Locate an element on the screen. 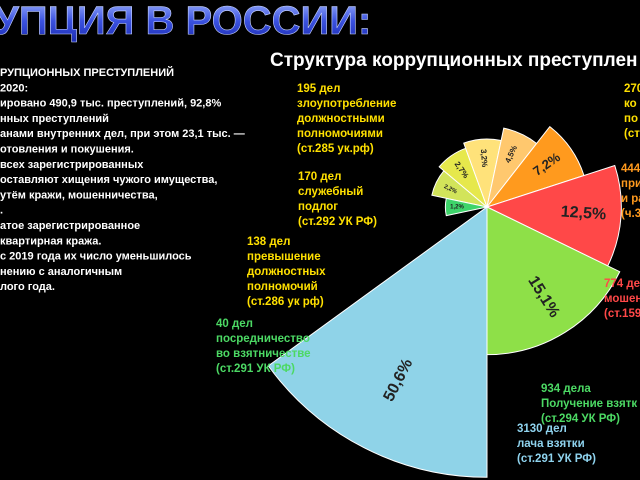 Image resolution: width=640 pixels, height=480 pixels. annotation-line: 195 дел is located at coordinates (318, 89).